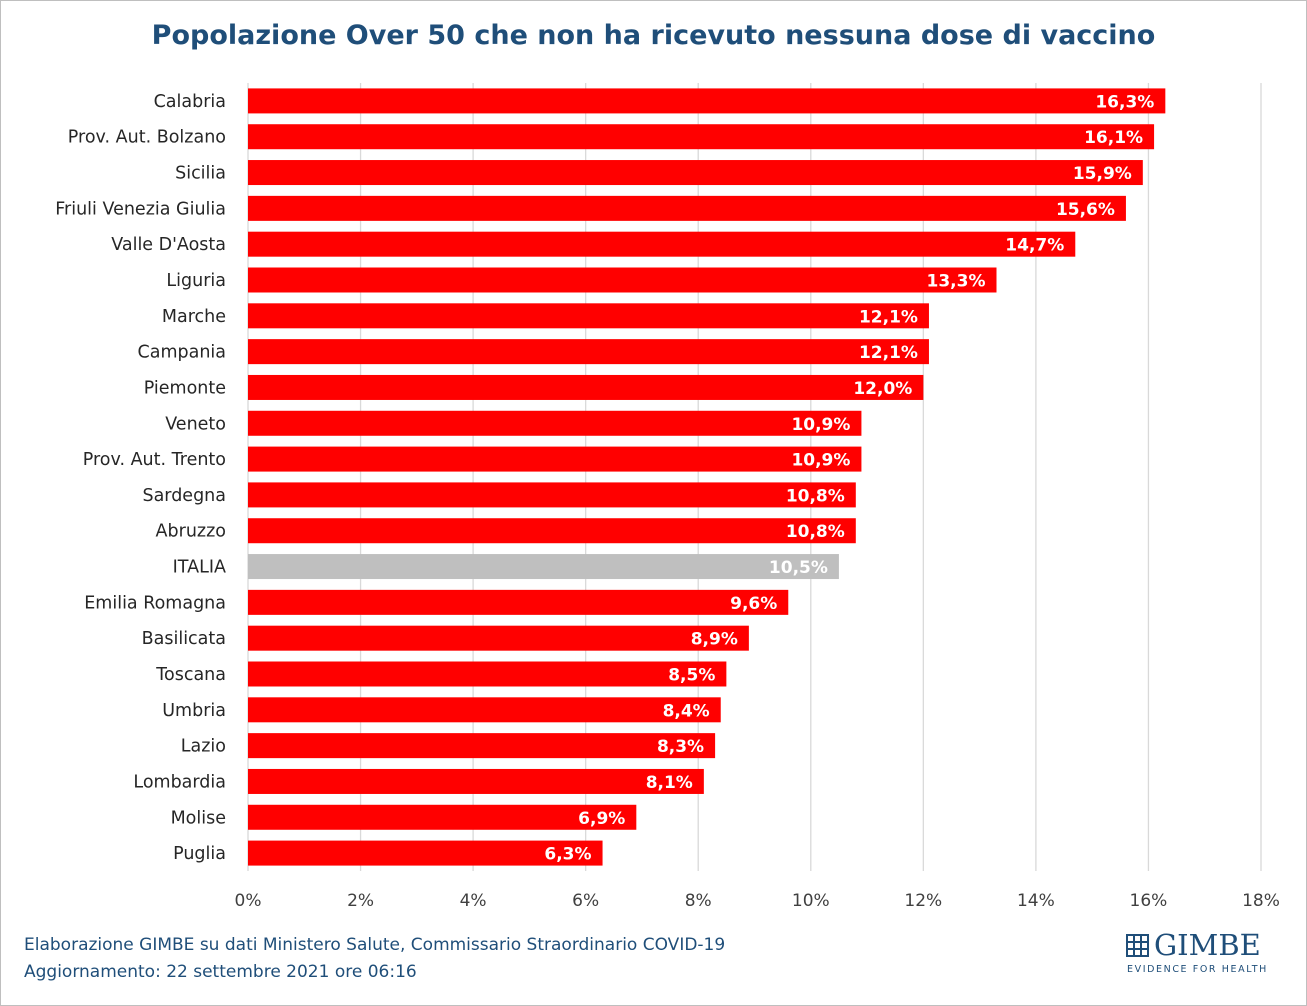  What do you see at coordinates (923, 901) in the screenshot?
I see `x-tick-label: 12%` at bounding box center [923, 901].